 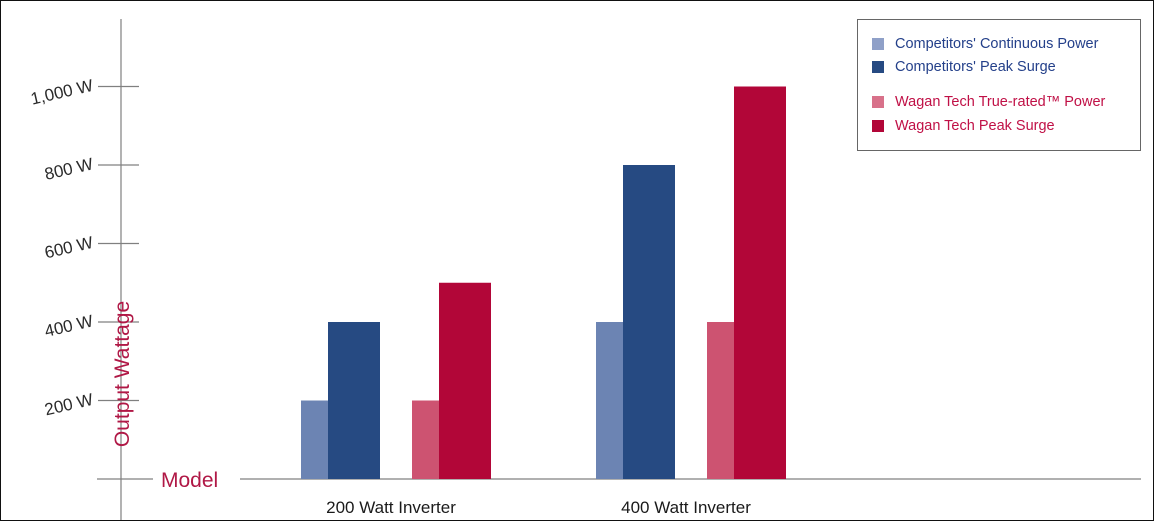 I want to click on x-axis-title: Model, so click(x=189, y=480).